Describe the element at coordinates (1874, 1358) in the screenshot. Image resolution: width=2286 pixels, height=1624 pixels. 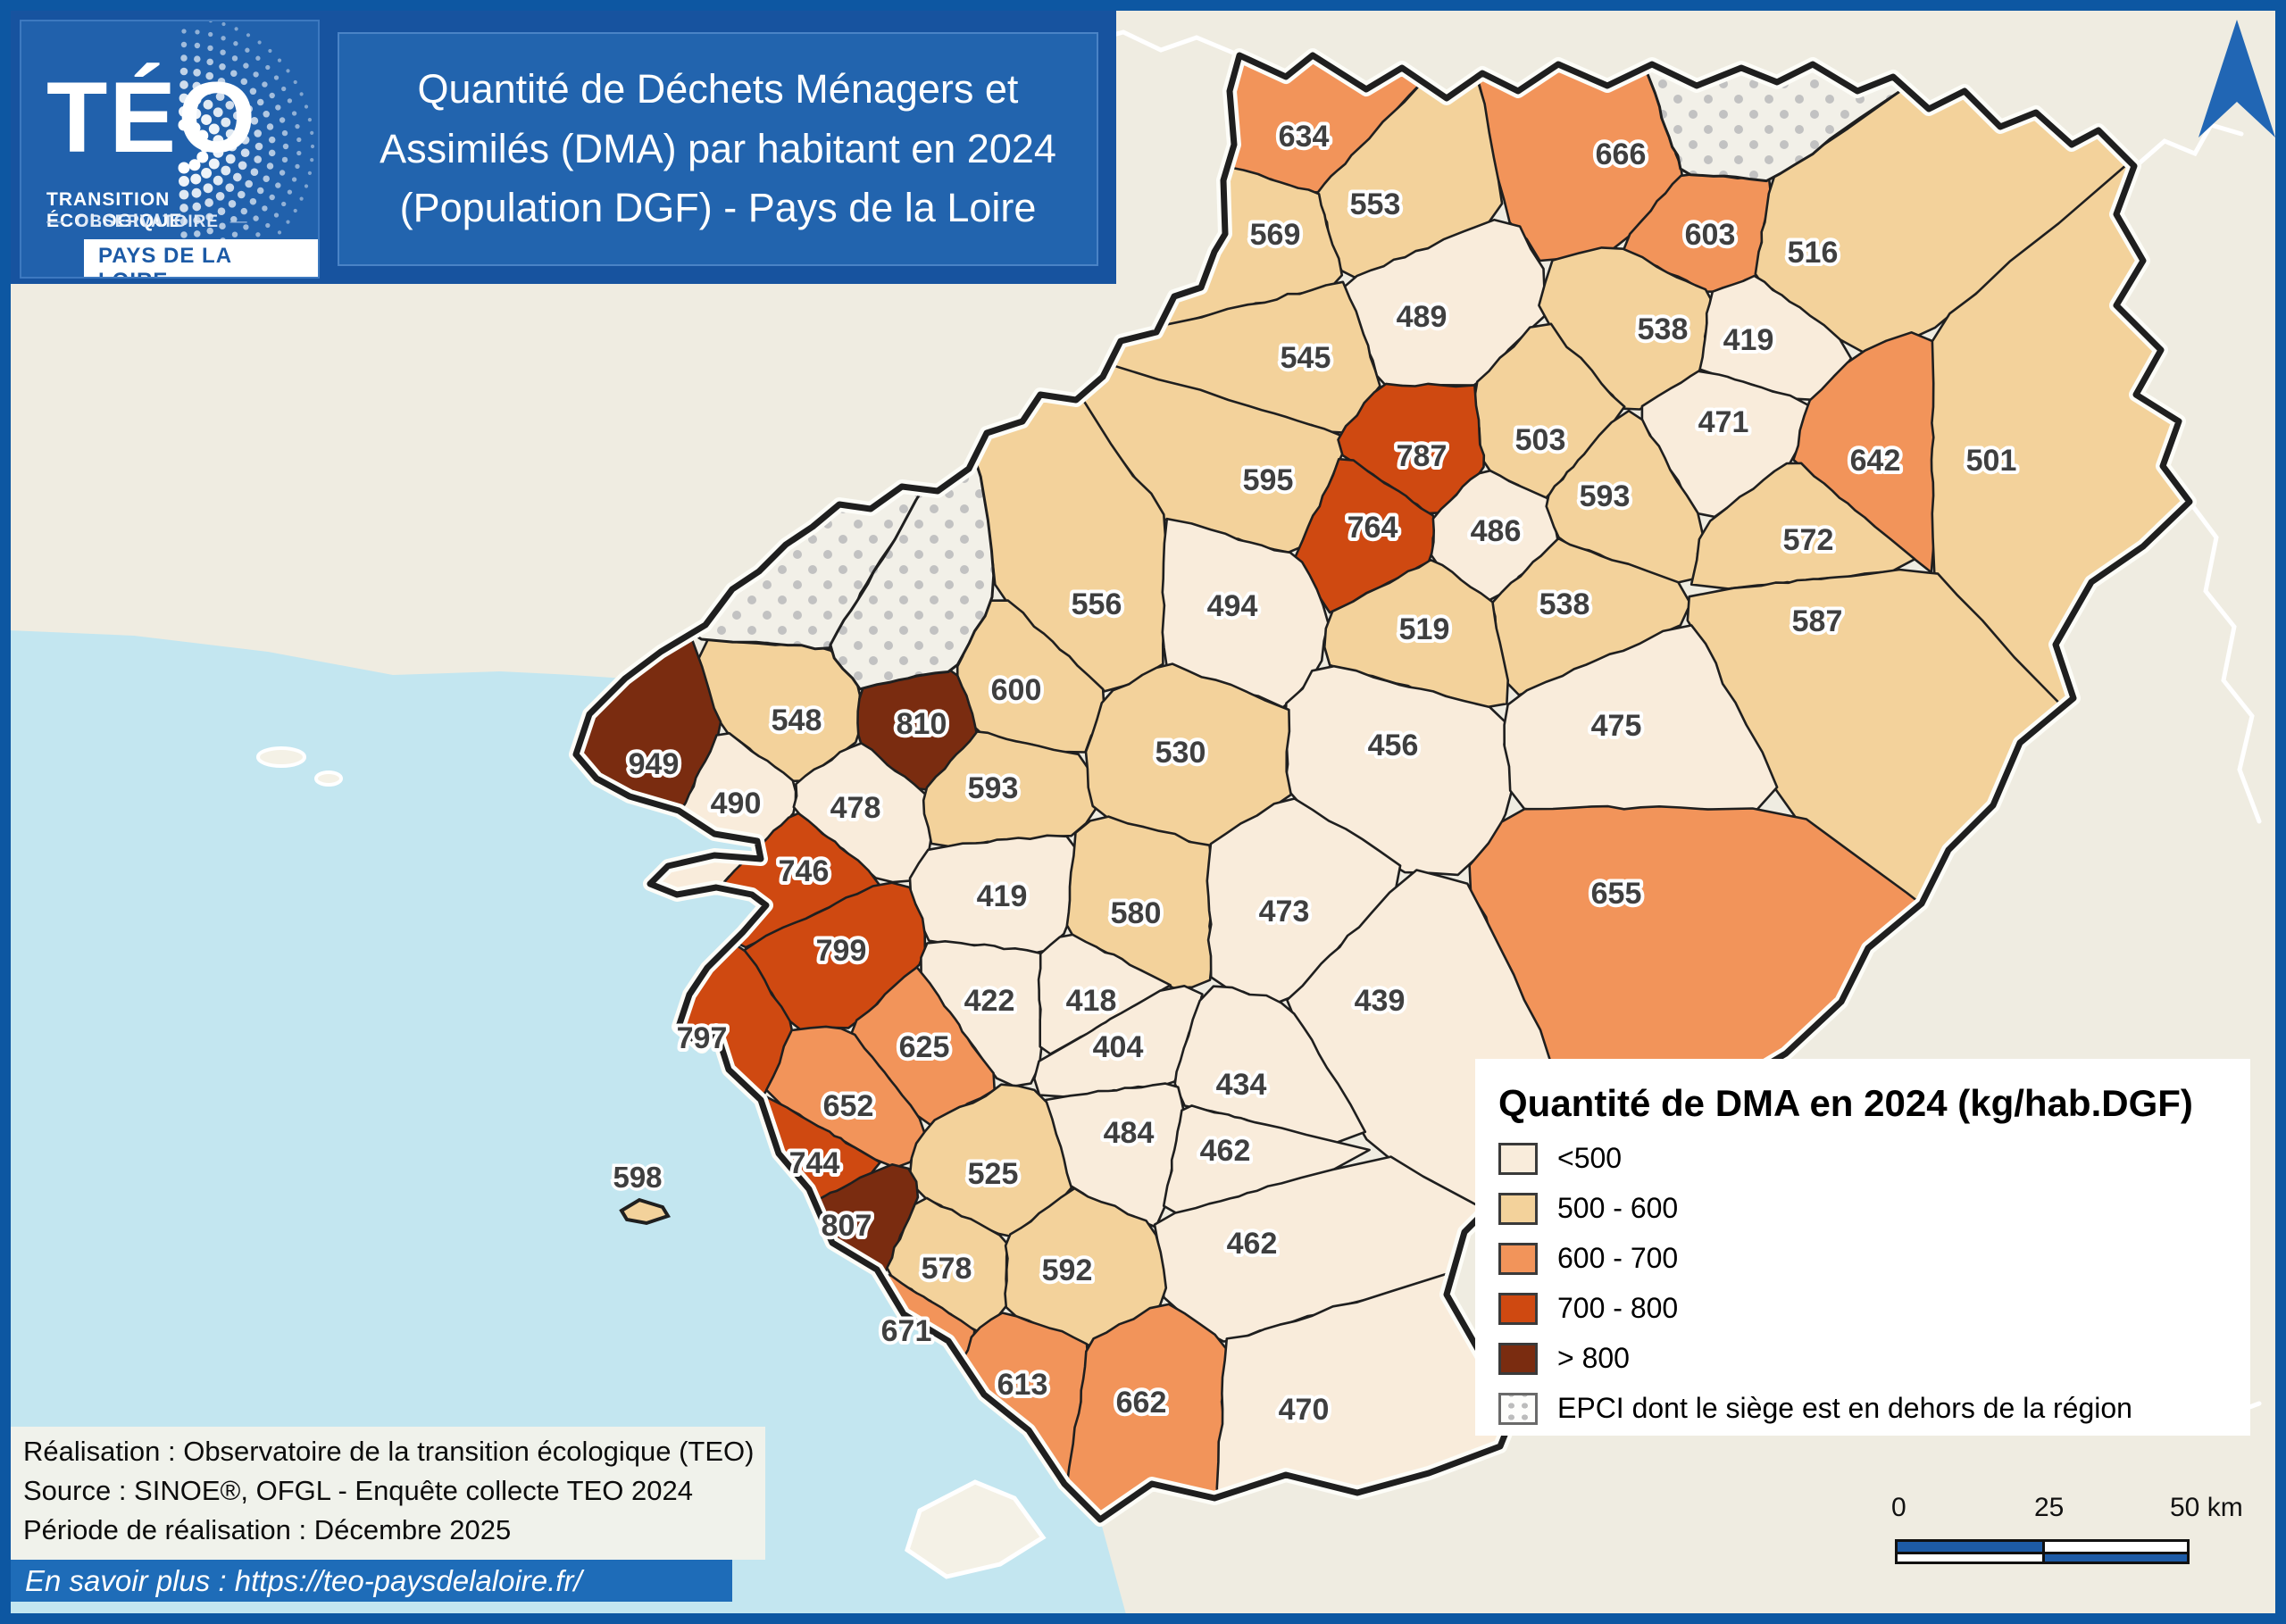
I see `legend-row: > 800` at that location.